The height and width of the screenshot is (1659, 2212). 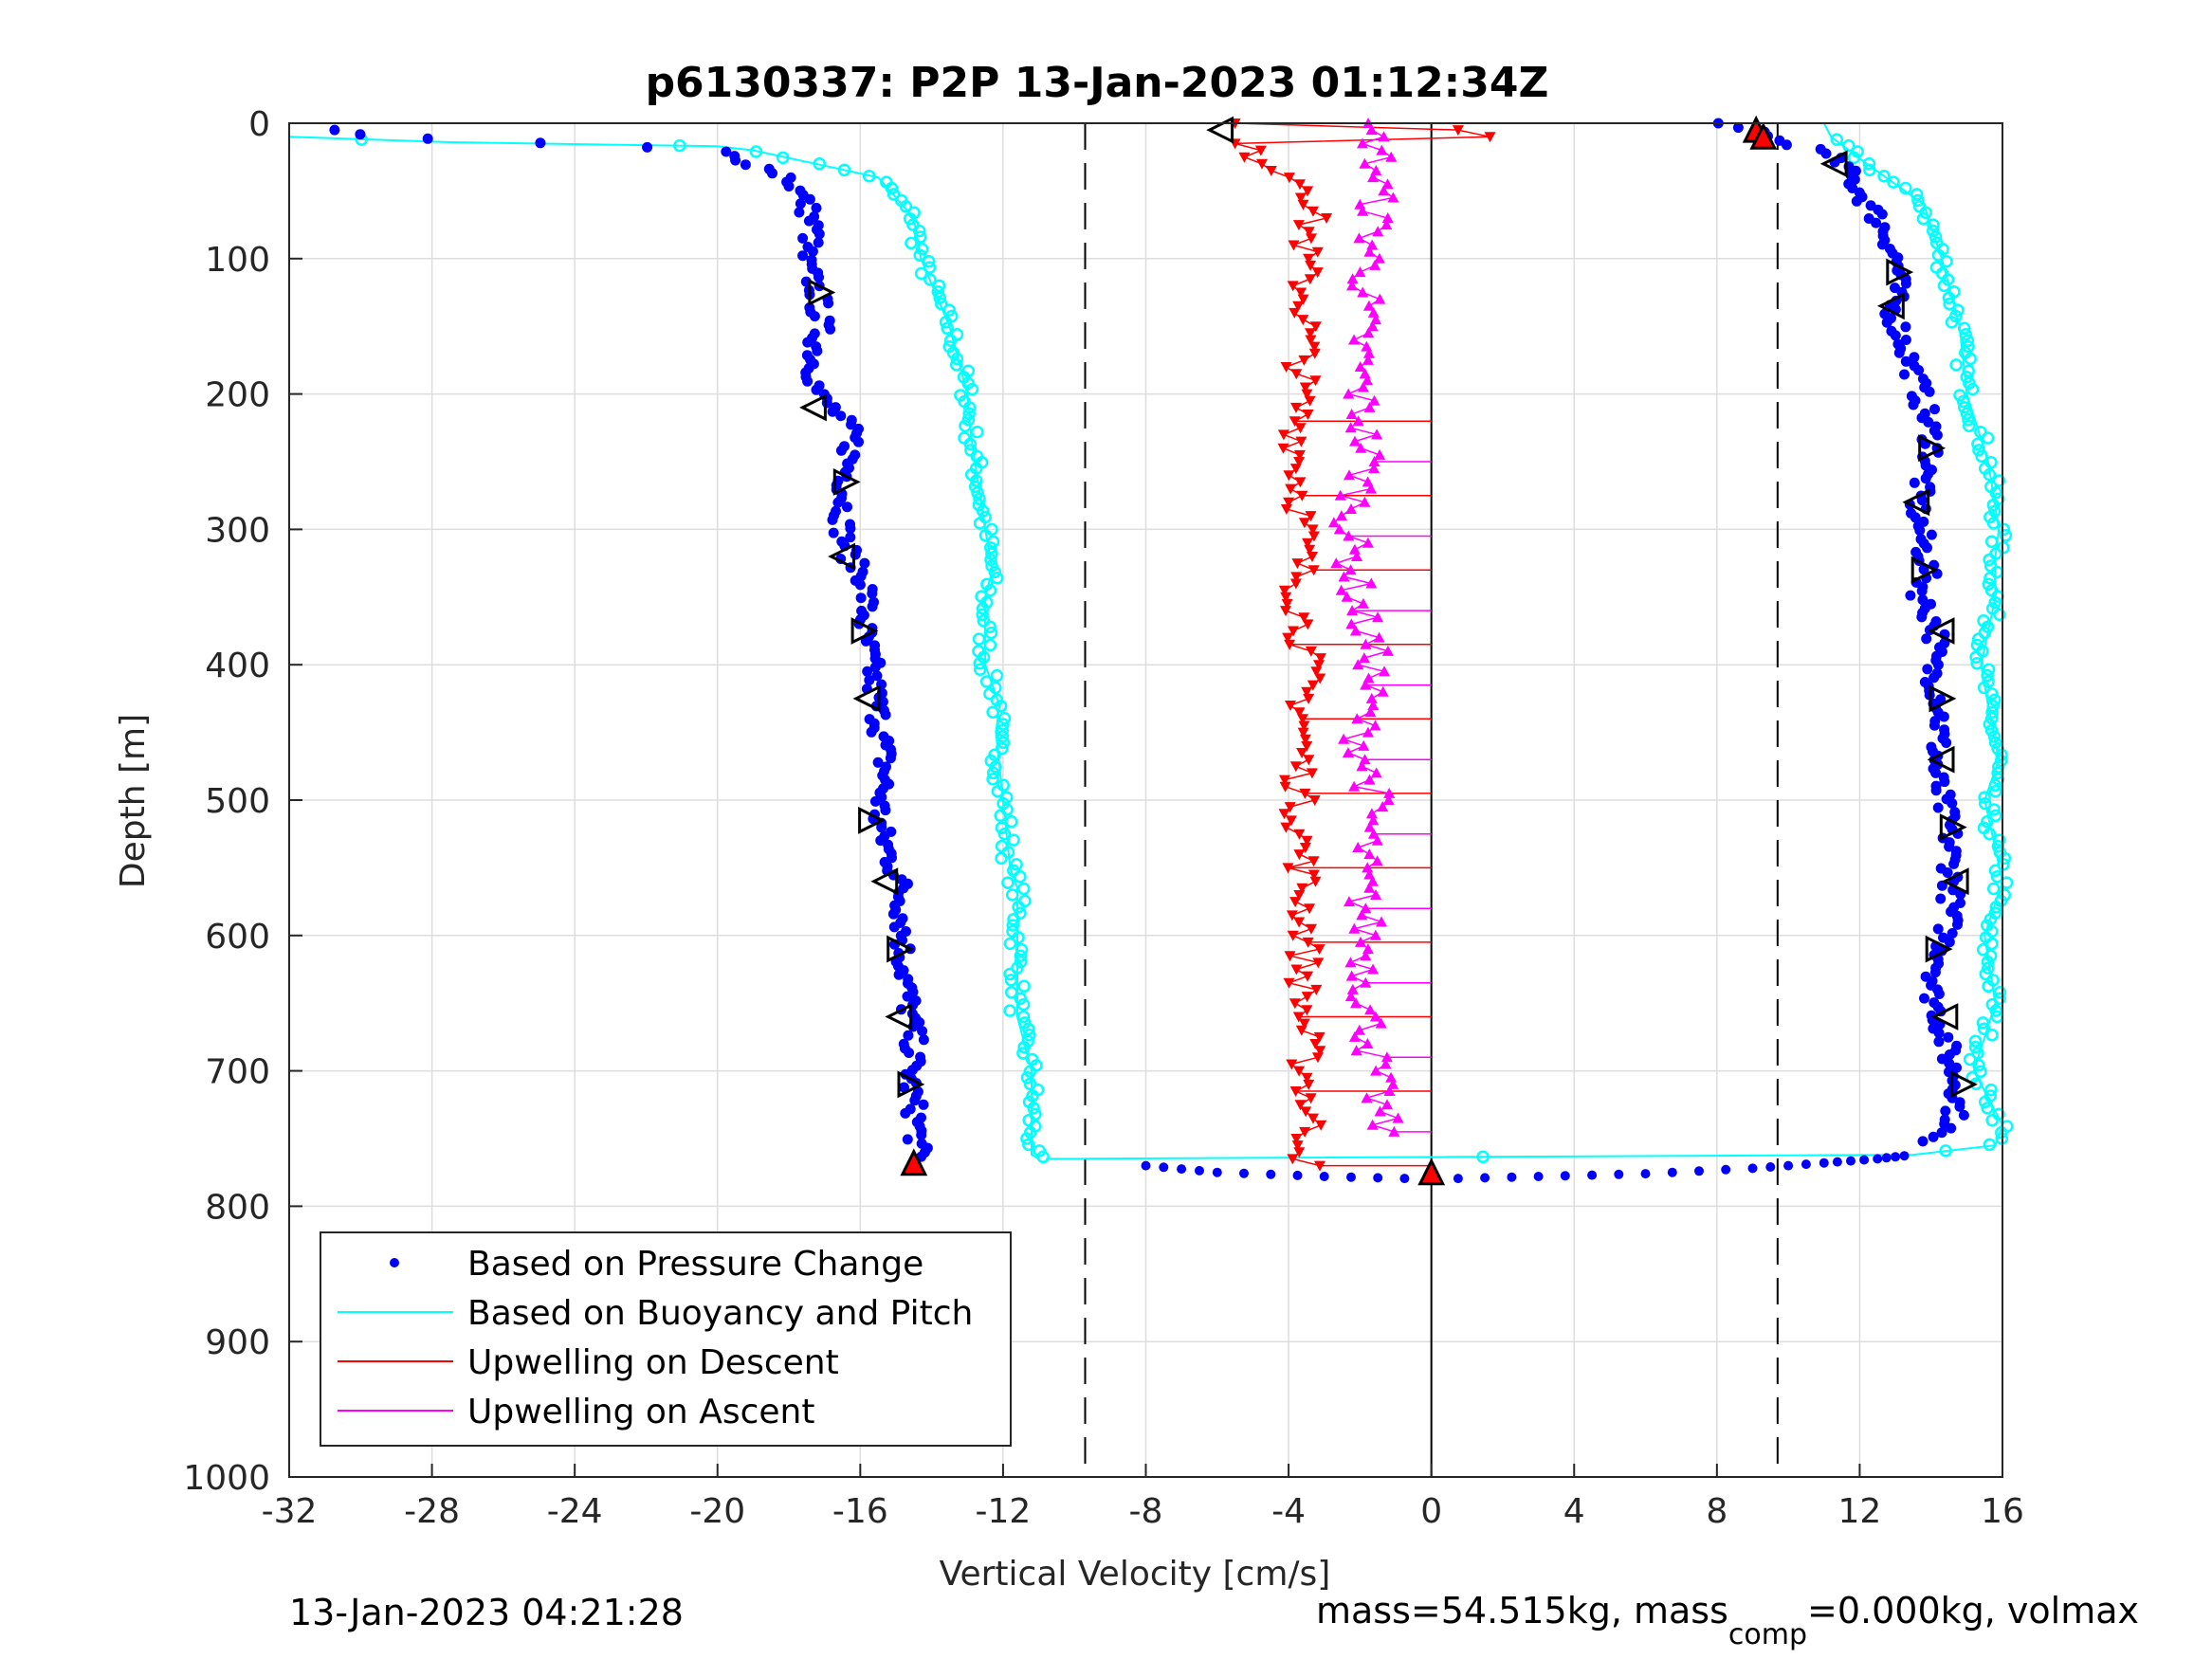 What do you see at coordinates (1727, 1620) in the screenshot?
I see `footer-mass-info: mass=54.515kg, masscomp=0.000kg, volmax` at bounding box center [1727, 1620].